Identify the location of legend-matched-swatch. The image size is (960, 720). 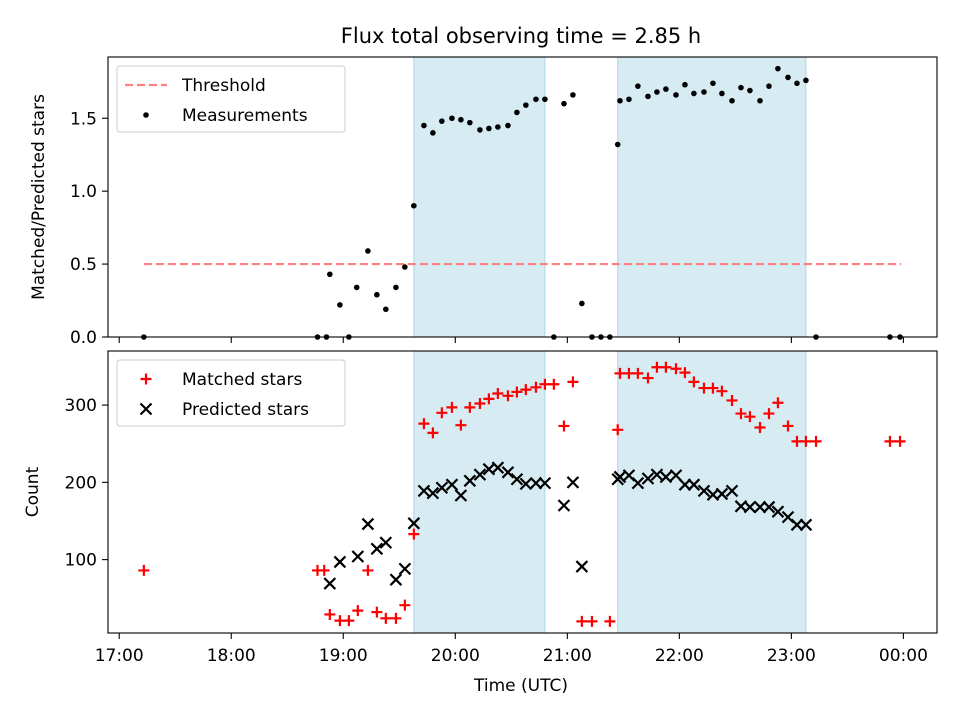
(146, 379).